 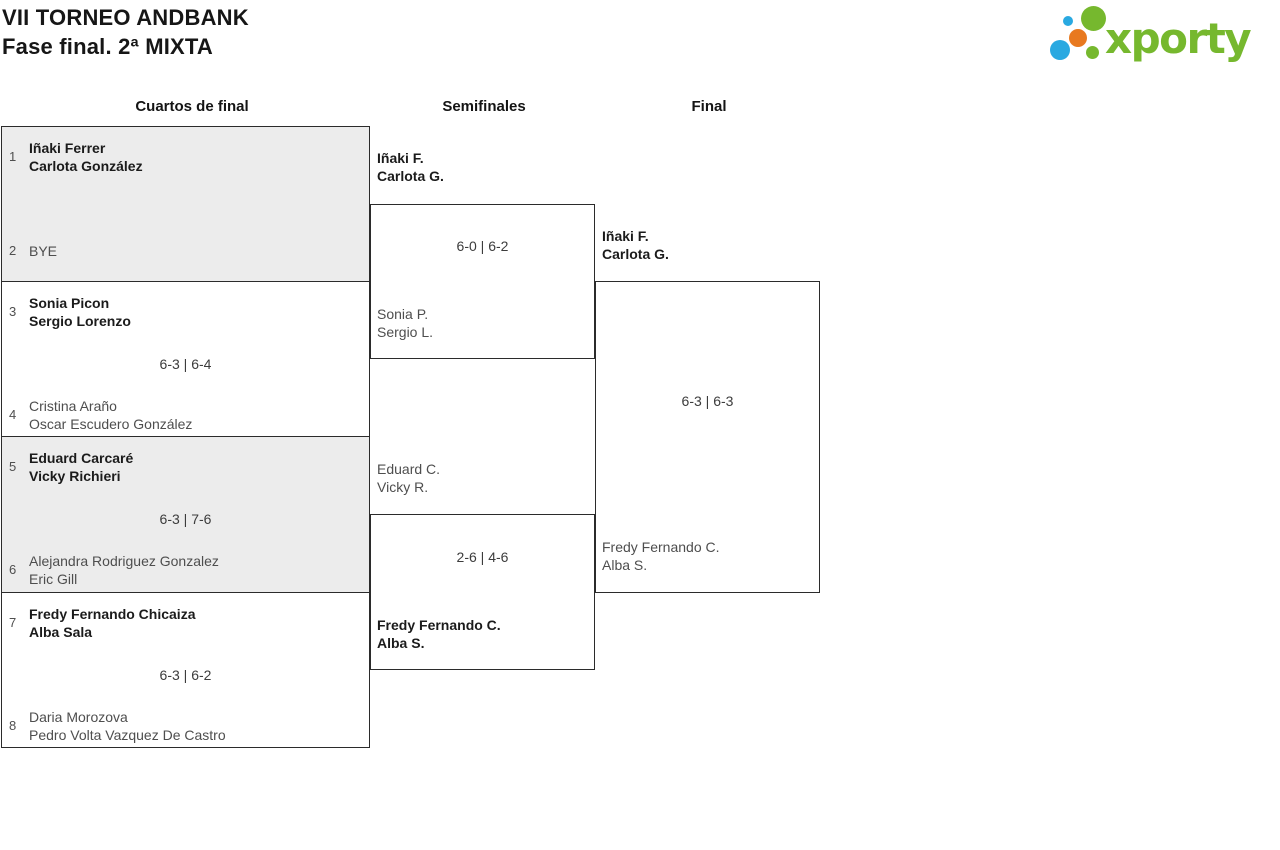 What do you see at coordinates (53, 579) in the screenshot?
I see `player-name: Eric Gill` at bounding box center [53, 579].